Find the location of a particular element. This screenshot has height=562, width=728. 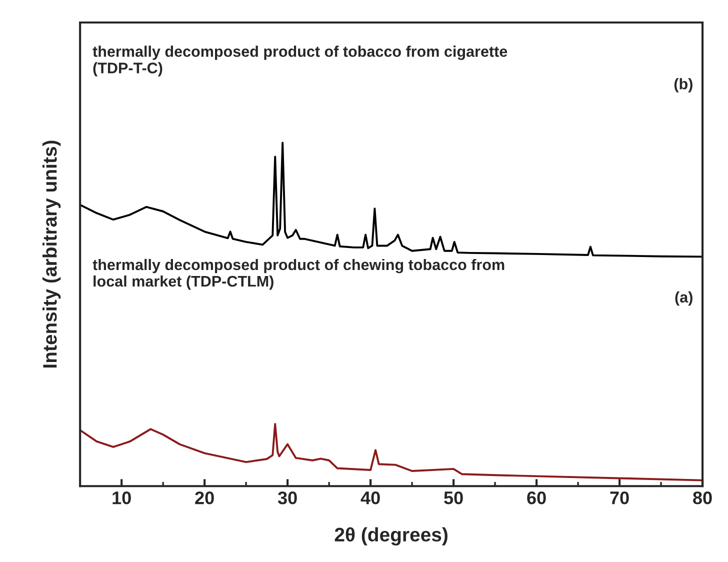

annotation: (a) is located at coordinates (683, 298).